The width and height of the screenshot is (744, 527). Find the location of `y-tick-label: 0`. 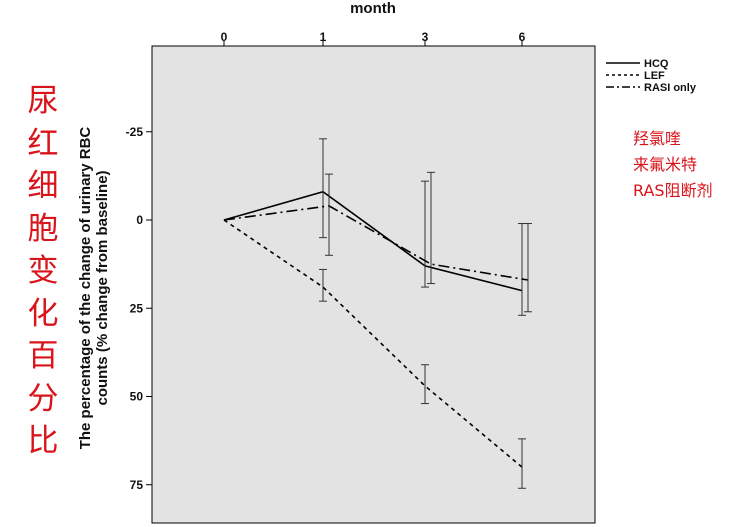

y-tick-label: 0 is located at coordinates (139, 220).